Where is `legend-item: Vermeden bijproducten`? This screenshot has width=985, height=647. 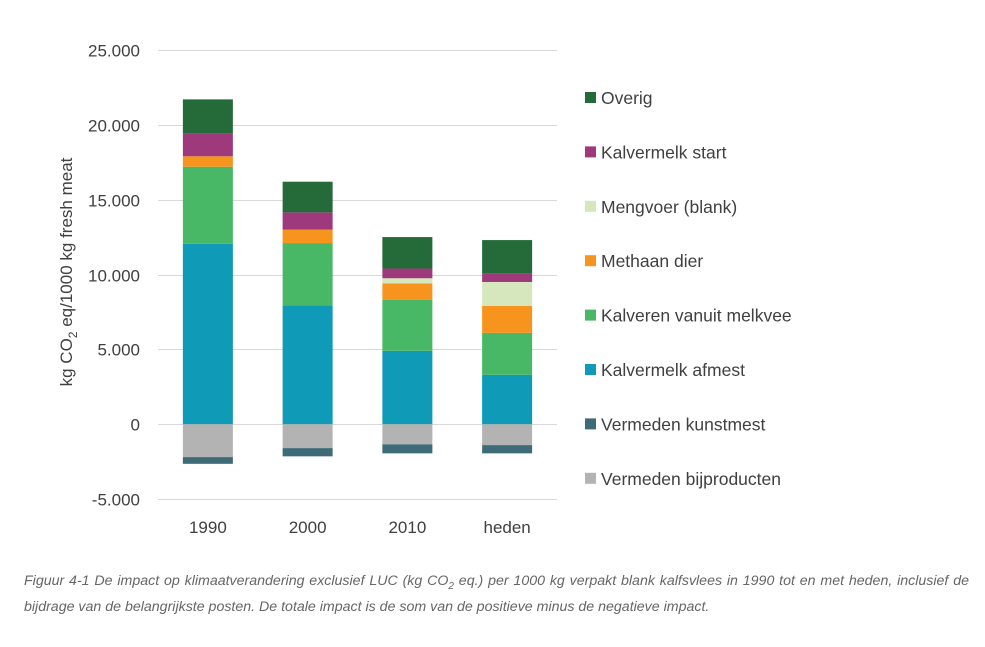
legend-item: Vermeden bijproducten is located at coordinates (683, 479).